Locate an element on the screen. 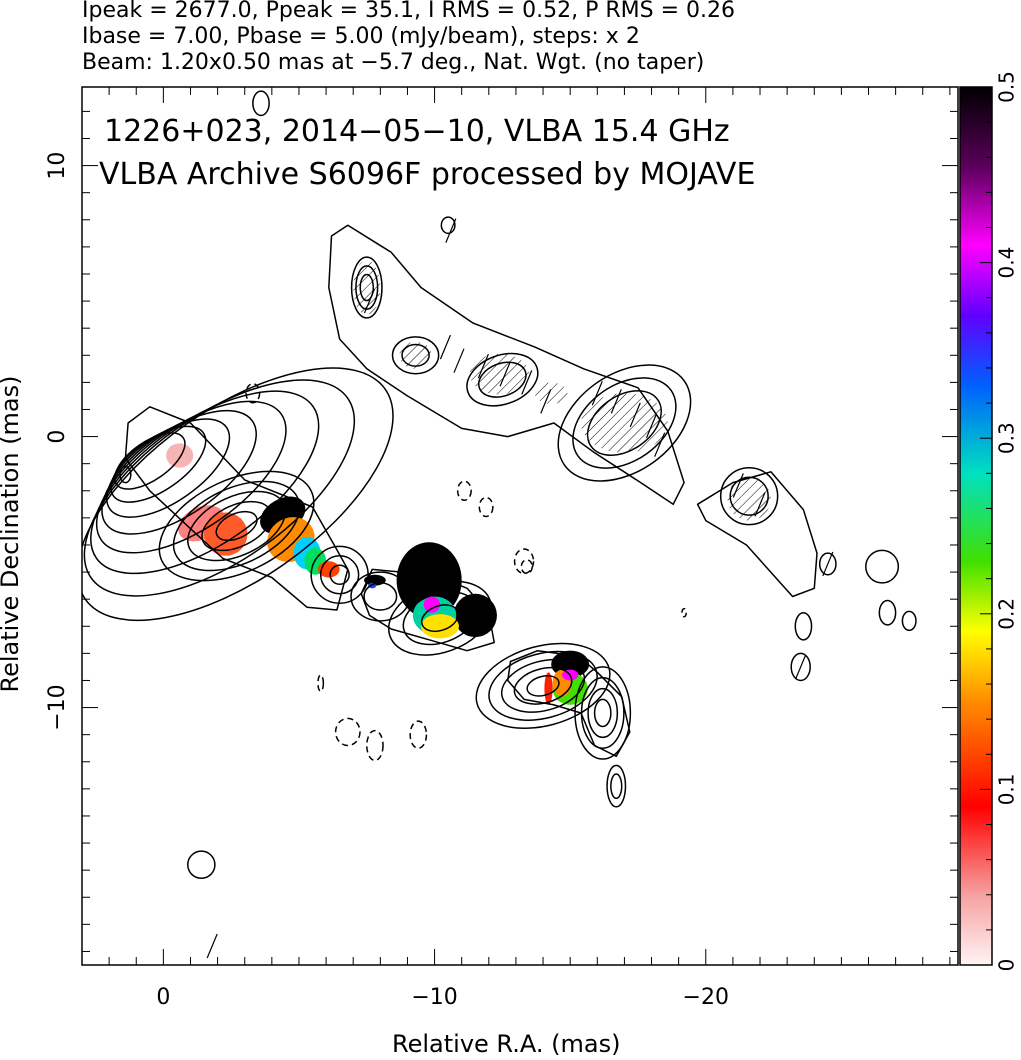 The width and height of the screenshot is (1021, 1060). chart-subtitle: VLBA Archive S6096F processed by MOJAVE is located at coordinates (427, 174).